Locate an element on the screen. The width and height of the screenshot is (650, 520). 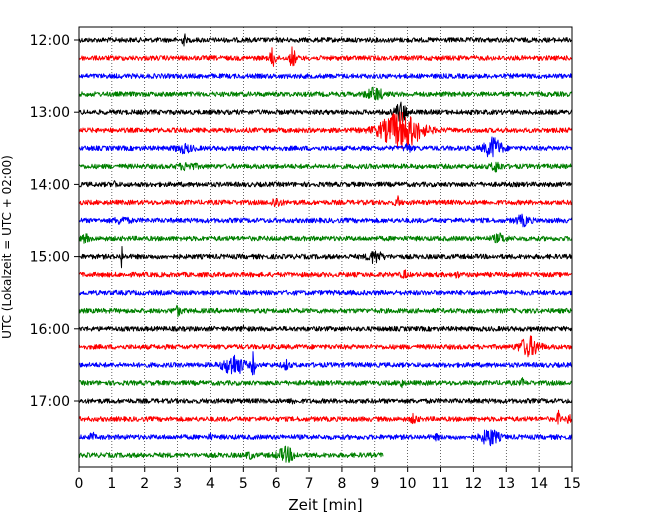
y-tick-label-3: 15:00 is located at coordinates (50, 258).